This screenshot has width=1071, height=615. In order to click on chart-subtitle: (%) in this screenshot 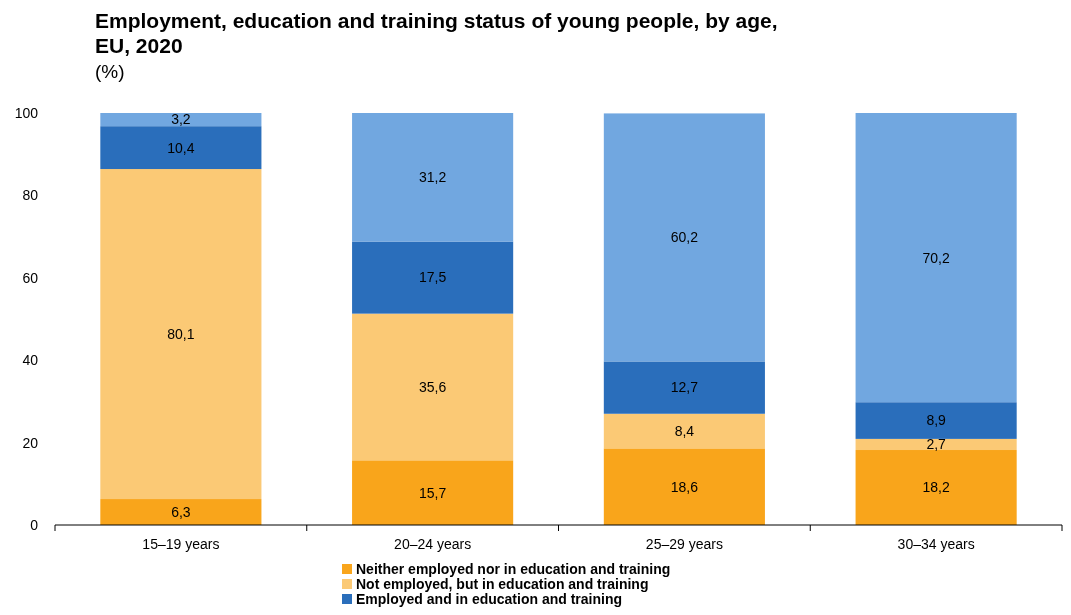, I will do `click(110, 71)`.